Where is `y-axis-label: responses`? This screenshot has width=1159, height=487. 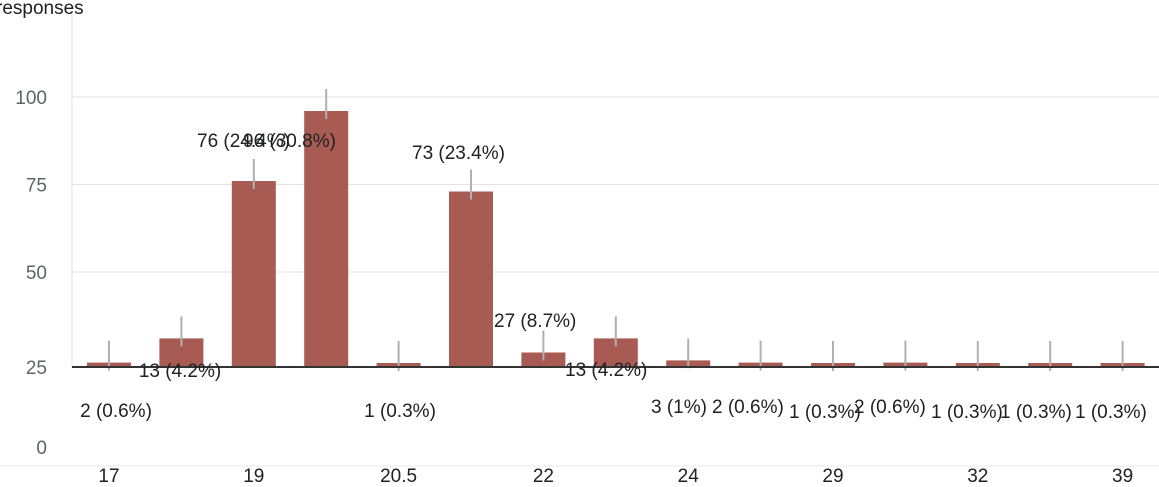
y-axis-label: responses is located at coordinates (42, 9).